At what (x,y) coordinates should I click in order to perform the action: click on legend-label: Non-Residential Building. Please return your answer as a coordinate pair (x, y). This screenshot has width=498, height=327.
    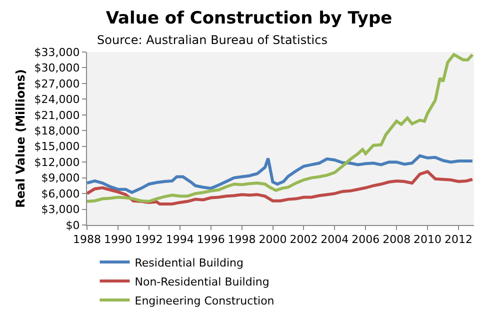
    Looking at the image, I should click on (202, 281).